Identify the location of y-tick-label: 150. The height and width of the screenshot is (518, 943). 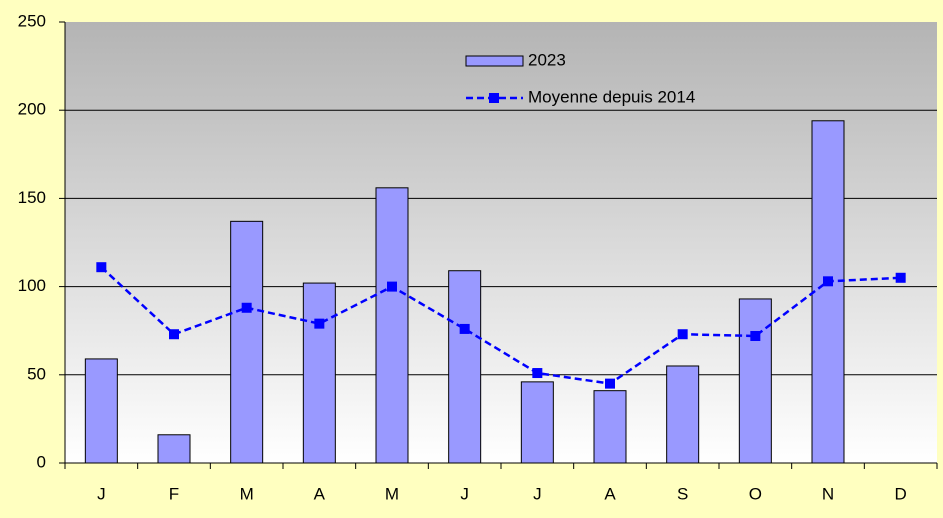
(32, 197).